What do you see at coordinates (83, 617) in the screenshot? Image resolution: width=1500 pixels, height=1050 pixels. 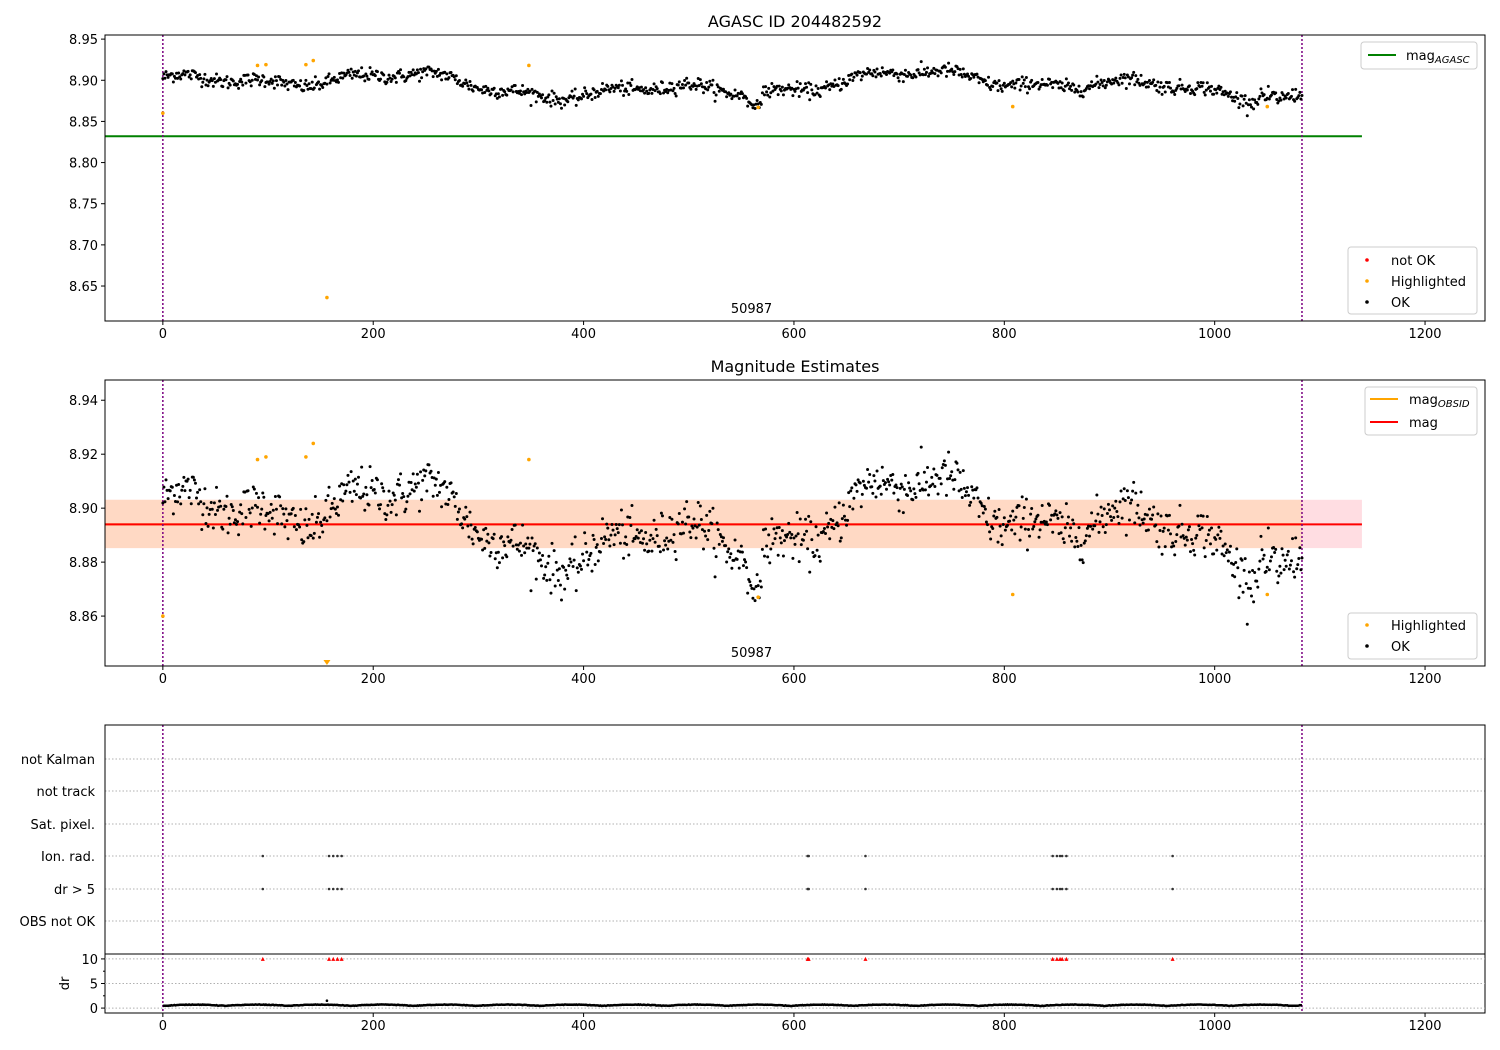 I see `panel1-ytick-label: 8.86` at bounding box center [83, 617].